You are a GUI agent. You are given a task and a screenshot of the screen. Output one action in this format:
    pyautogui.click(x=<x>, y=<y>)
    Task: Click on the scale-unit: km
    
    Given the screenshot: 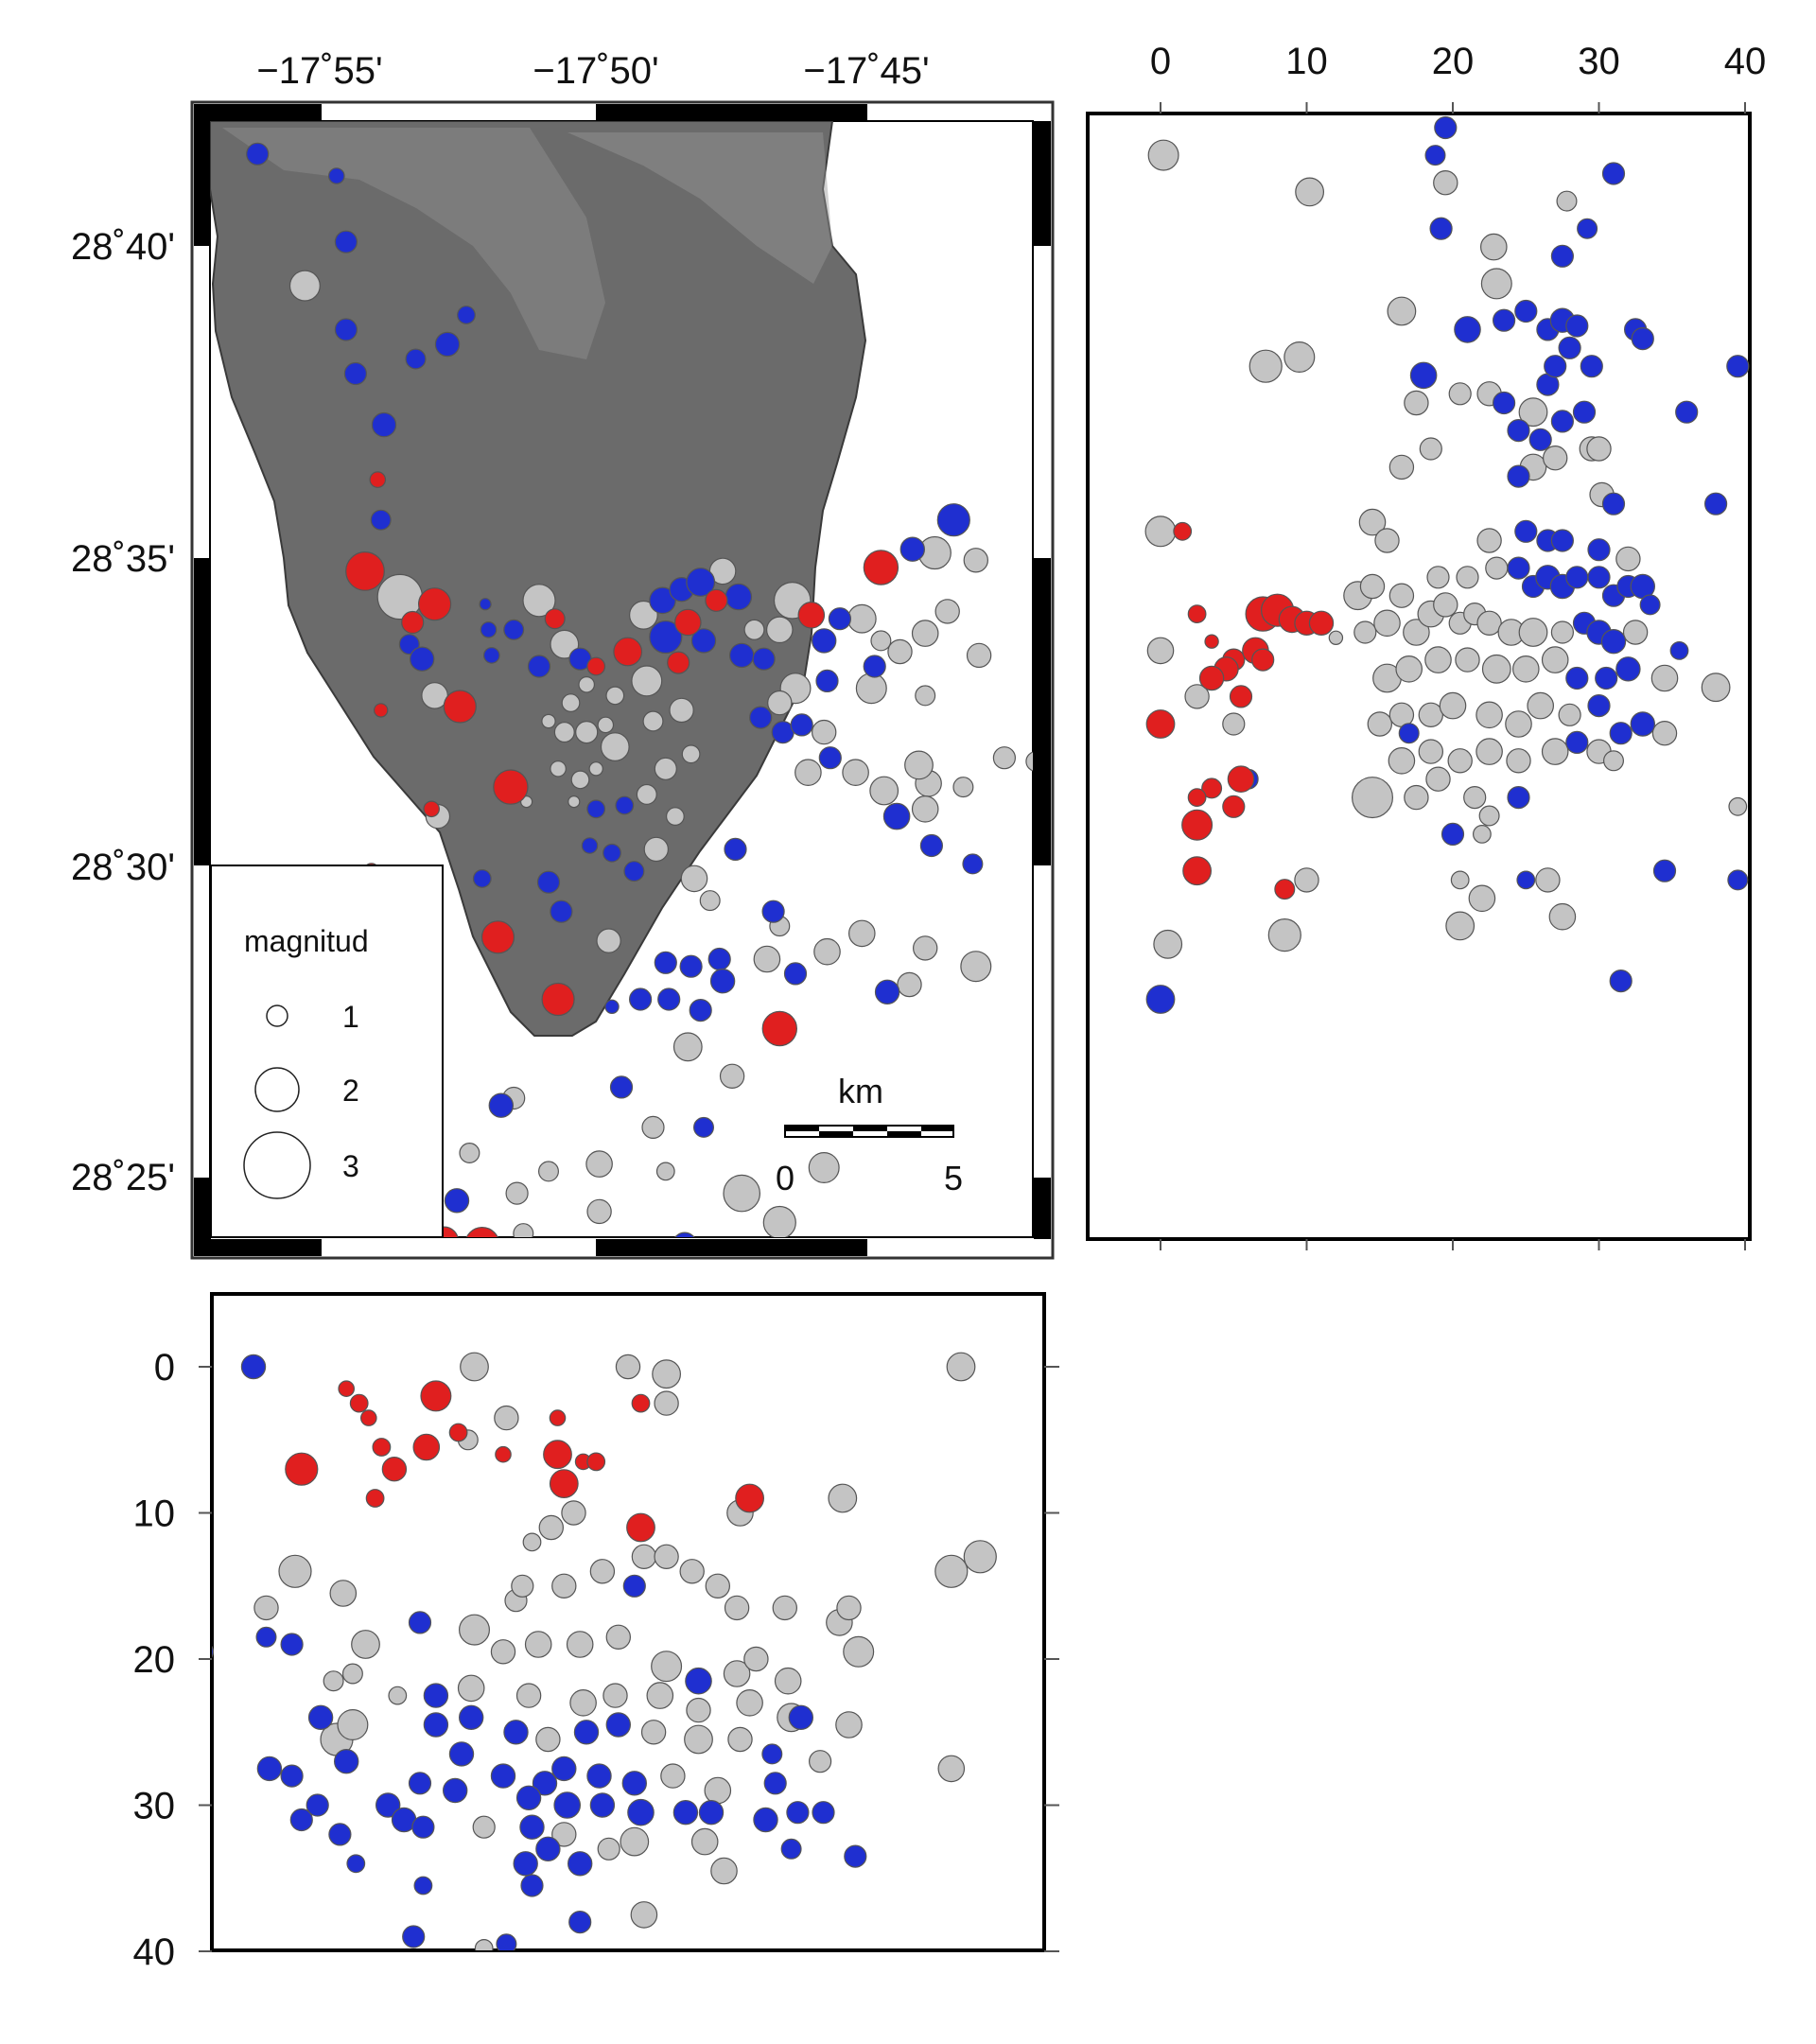 What is the action you would take?
    pyautogui.click(x=860, y=1091)
    